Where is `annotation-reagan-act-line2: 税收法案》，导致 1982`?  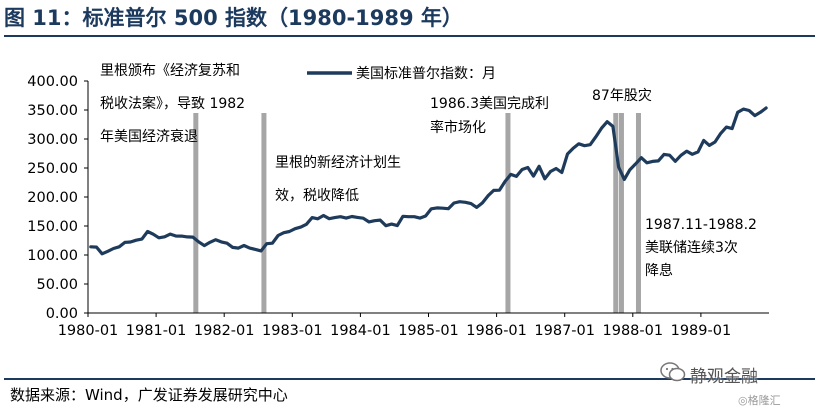
annotation-reagan-act-line2: 税收法案》，导致 1982 is located at coordinates (172, 103).